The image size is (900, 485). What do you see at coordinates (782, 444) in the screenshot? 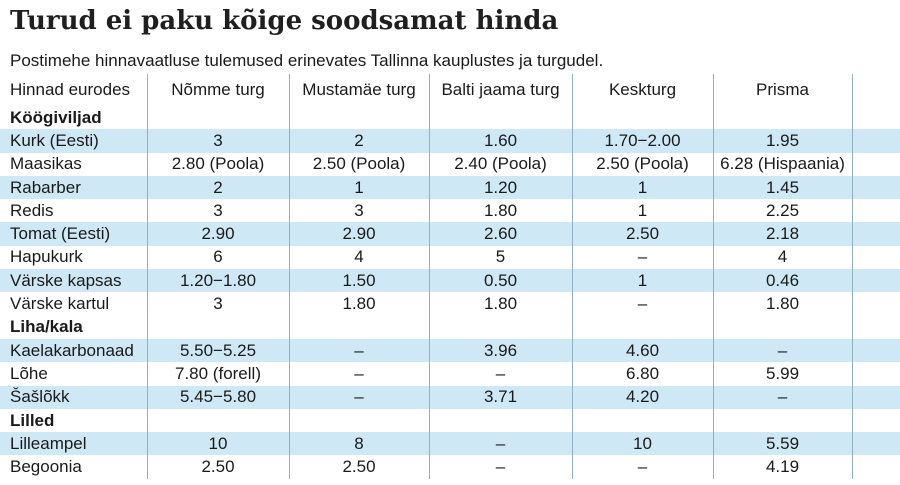
I see `price-cell: 5.59` at bounding box center [782, 444].